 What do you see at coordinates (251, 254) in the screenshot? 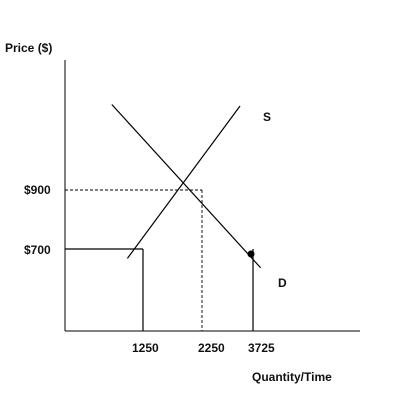
I see `demand-marked-point` at bounding box center [251, 254].